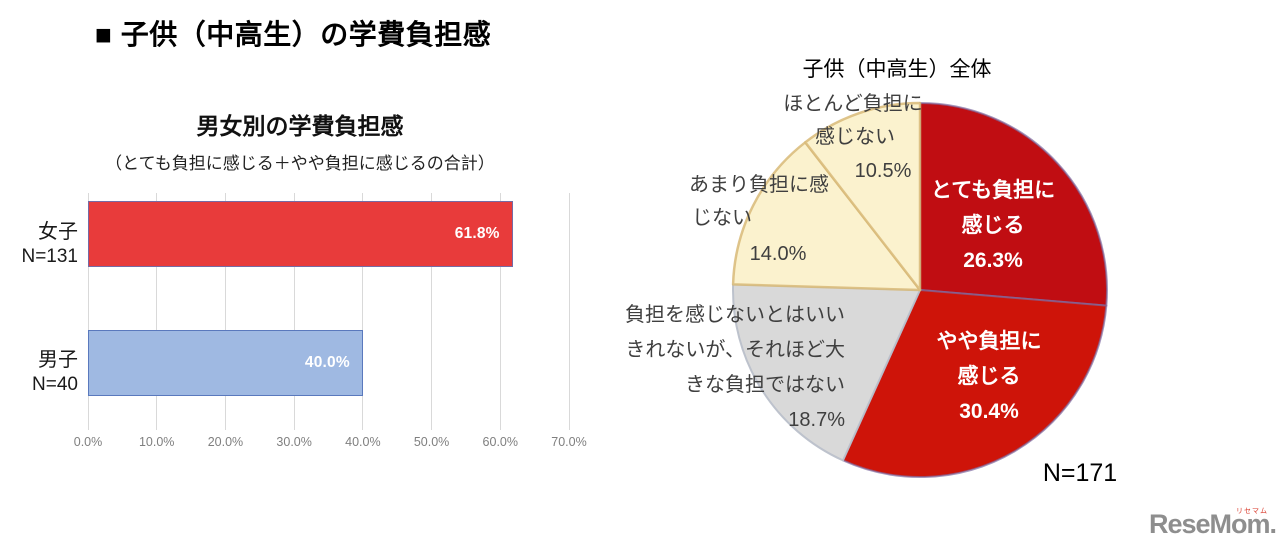 The width and height of the screenshot is (1280, 547). What do you see at coordinates (431, 442) in the screenshot?
I see `x-tick-label: 50.0%` at bounding box center [431, 442].